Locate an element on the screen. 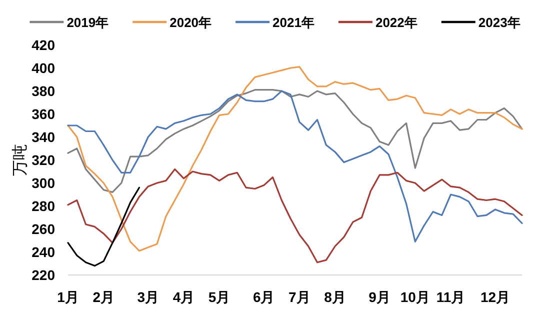 Image resolution: width=550 pixels, height=330 pixels. legend-label: 2023年 is located at coordinates (499, 22).